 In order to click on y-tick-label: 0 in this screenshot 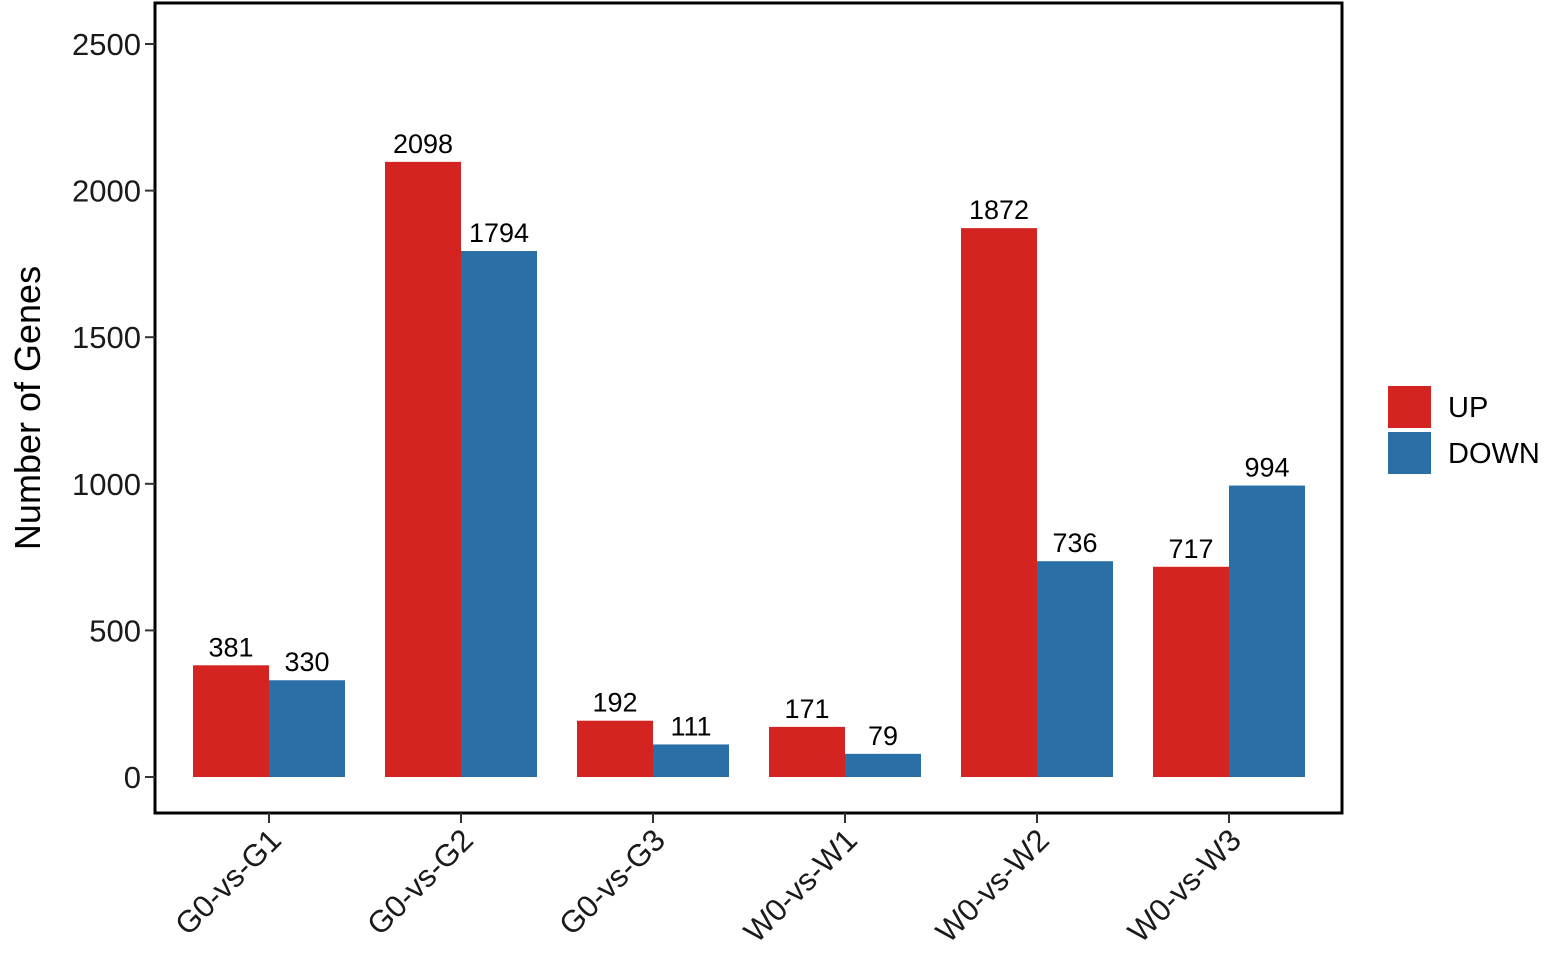, I will do `click(132, 777)`.